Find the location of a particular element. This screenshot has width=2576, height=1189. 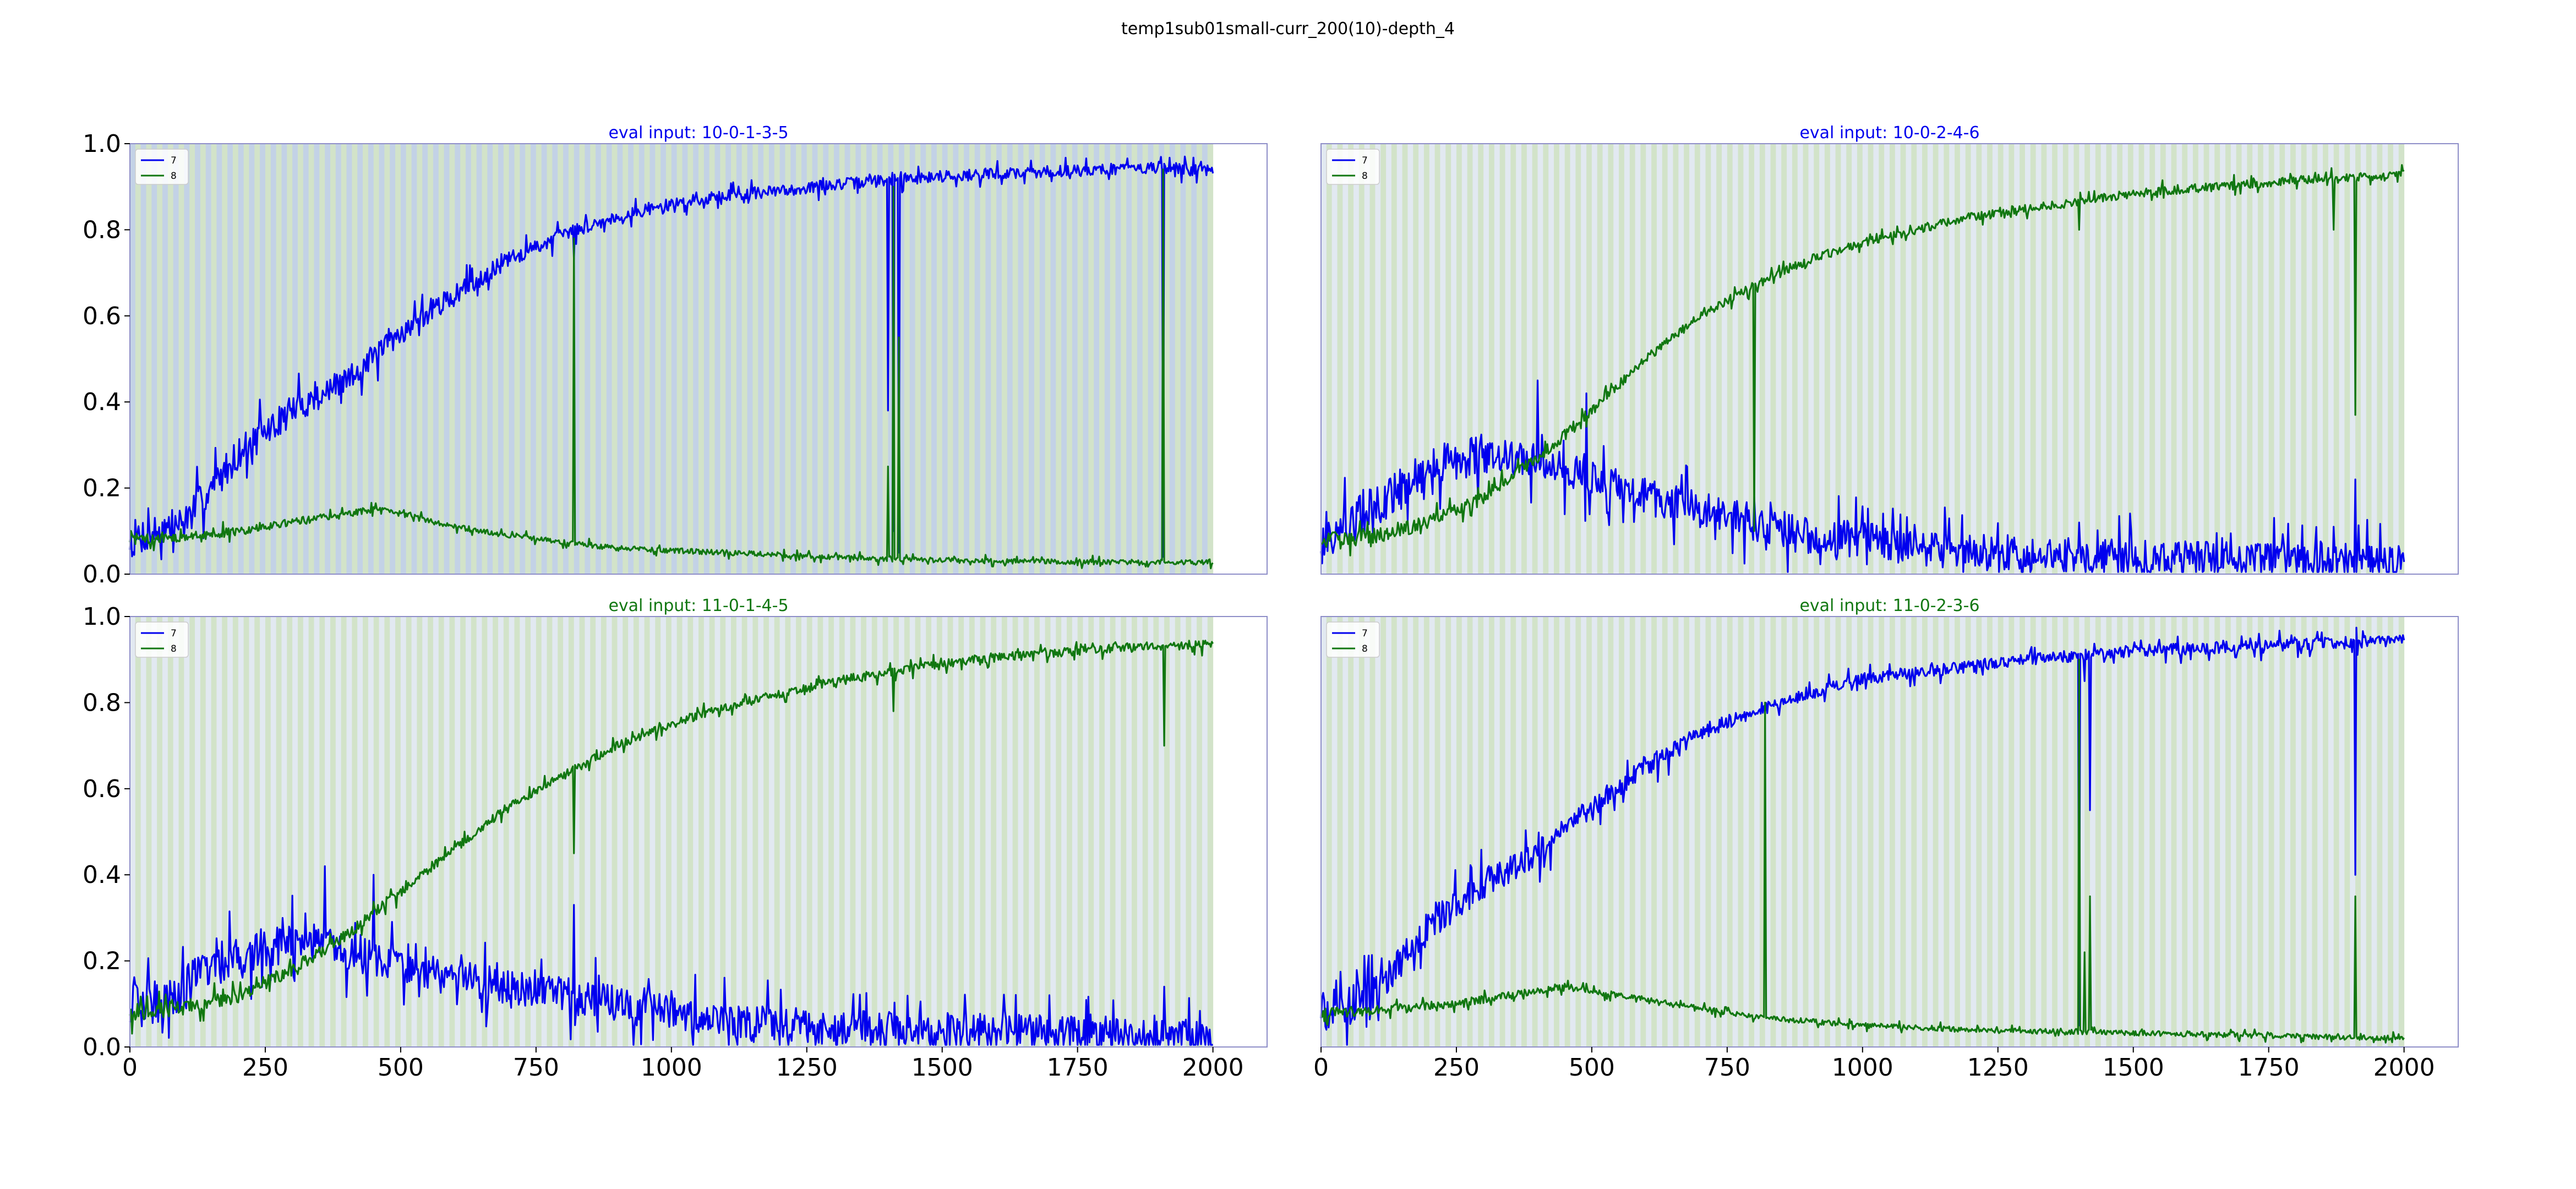

y-tick-label: 0.4 is located at coordinates (102, 875).